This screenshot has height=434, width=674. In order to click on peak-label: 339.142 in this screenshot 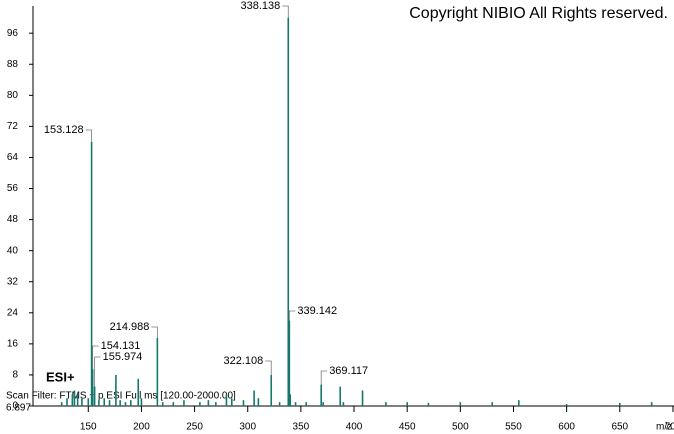, I will do `click(317, 311)`.